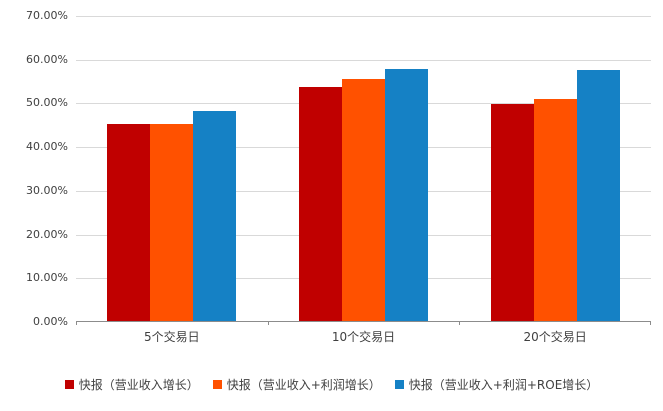 This screenshot has height=411, width=663. I want to click on legend: 快报（营业收入增长） 快报（营业收入+利润增长） 快报（营业收入+利润+ROE增长）, so click(331, 384).